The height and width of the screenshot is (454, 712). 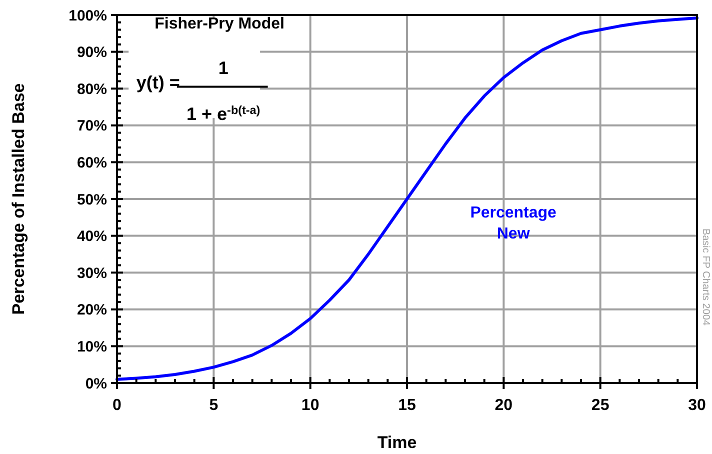 I want to click on x-tick-label: 25, so click(x=600, y=405).